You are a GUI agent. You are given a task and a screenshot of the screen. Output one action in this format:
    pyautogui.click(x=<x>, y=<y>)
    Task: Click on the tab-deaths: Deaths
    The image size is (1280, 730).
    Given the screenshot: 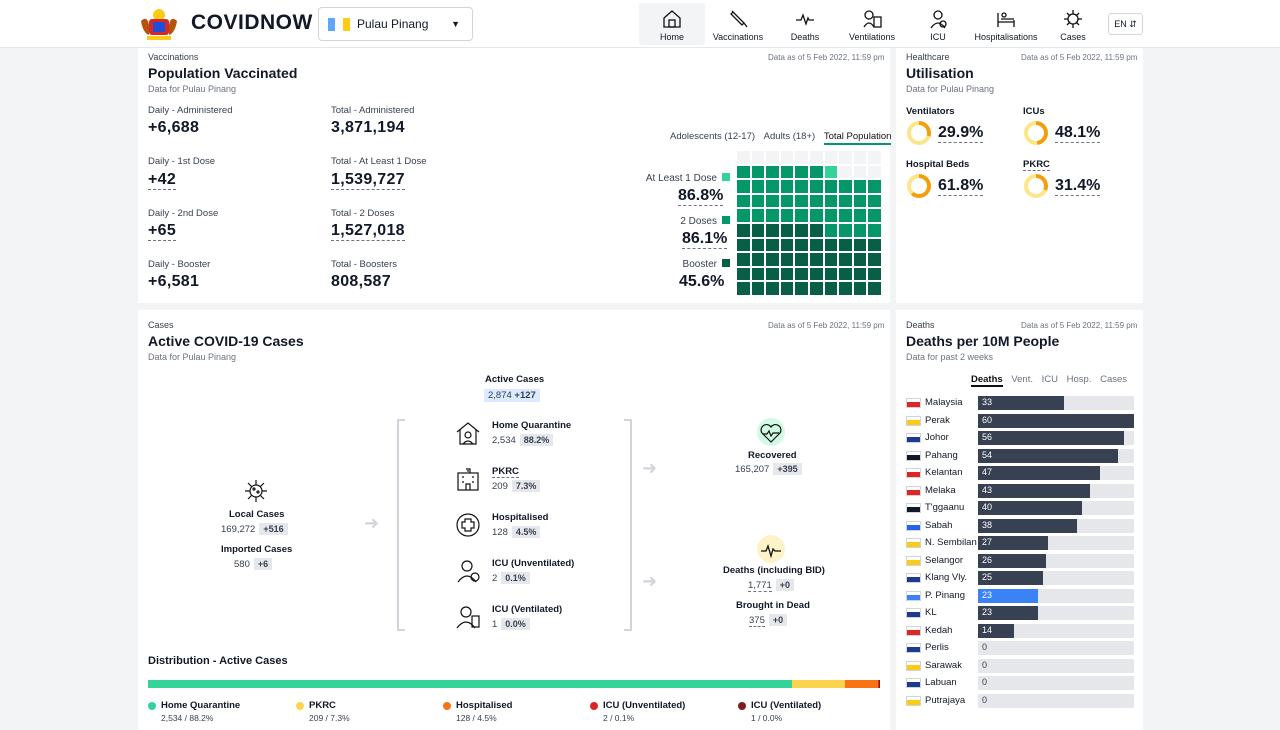 What is the action you would take?
    pyautogui.click(x=987, y=380)
    